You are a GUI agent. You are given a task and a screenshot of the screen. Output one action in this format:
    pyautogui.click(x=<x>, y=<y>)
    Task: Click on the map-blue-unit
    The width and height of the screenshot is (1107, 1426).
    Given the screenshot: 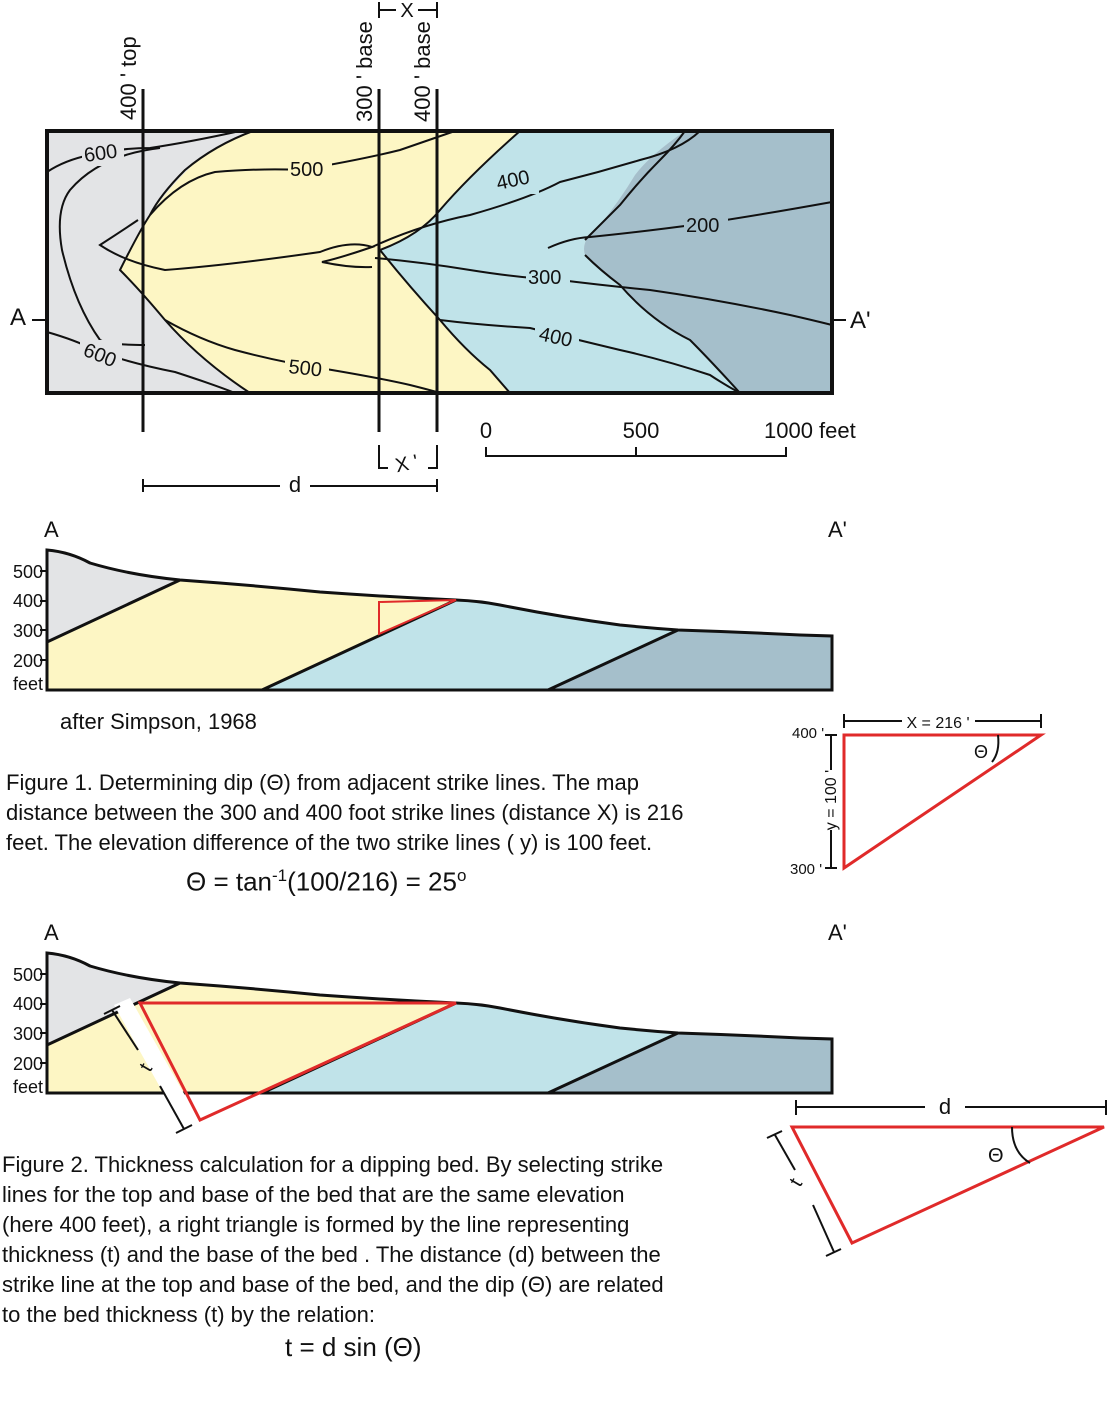 What is the action you would take?
    pyautogui.click(x=560, y=262)
    